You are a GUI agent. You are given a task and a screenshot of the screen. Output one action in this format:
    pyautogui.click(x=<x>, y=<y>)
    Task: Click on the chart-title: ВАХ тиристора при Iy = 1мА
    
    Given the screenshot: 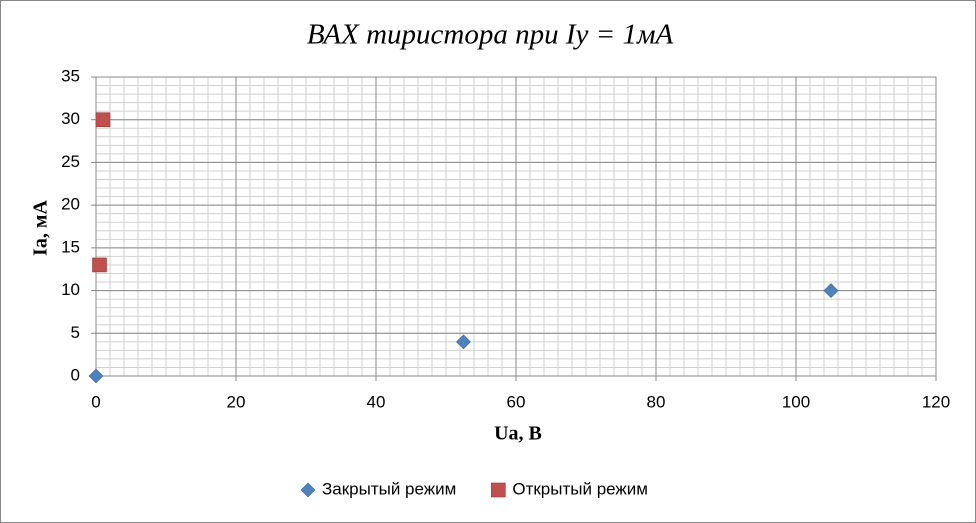 What is the action you would take?
    pyautogui.click(x=490, y=35)
    